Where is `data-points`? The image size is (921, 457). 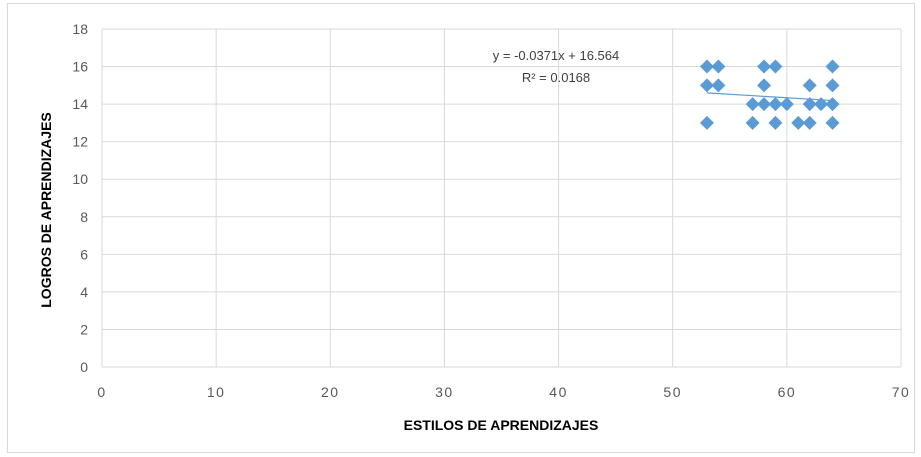
data-points is located at coordinates (769, 94).